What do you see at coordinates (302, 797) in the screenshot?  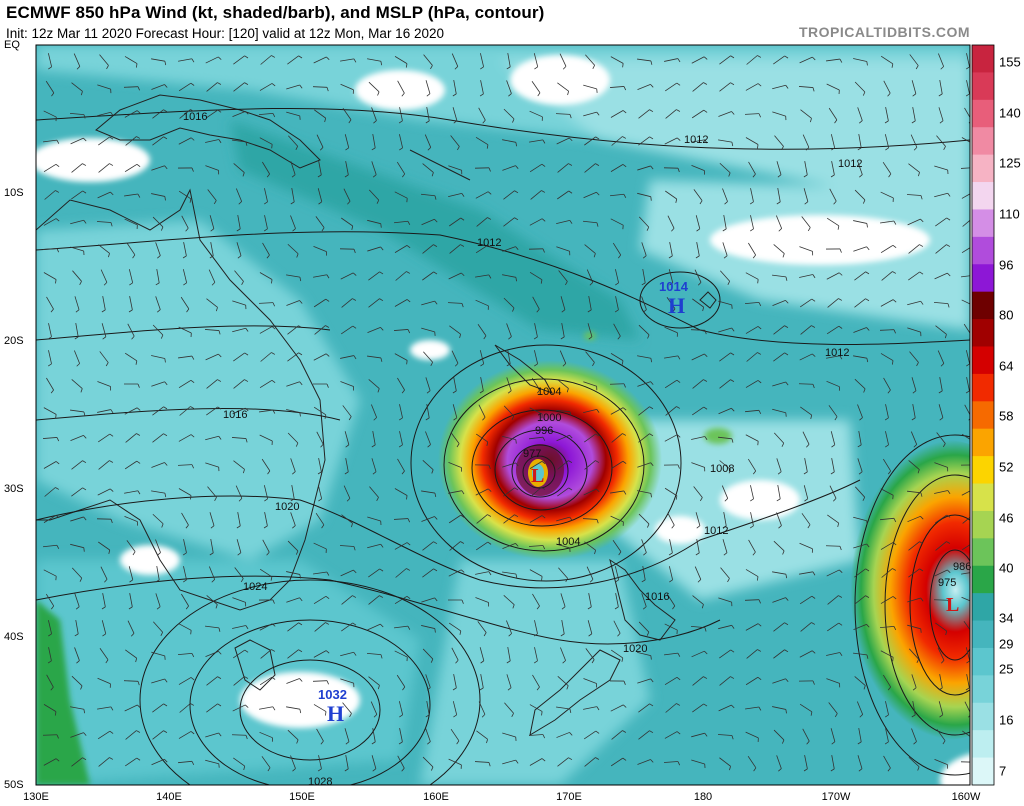 I see `lon-label-150e: 150E` at bounding box center [302, 797].